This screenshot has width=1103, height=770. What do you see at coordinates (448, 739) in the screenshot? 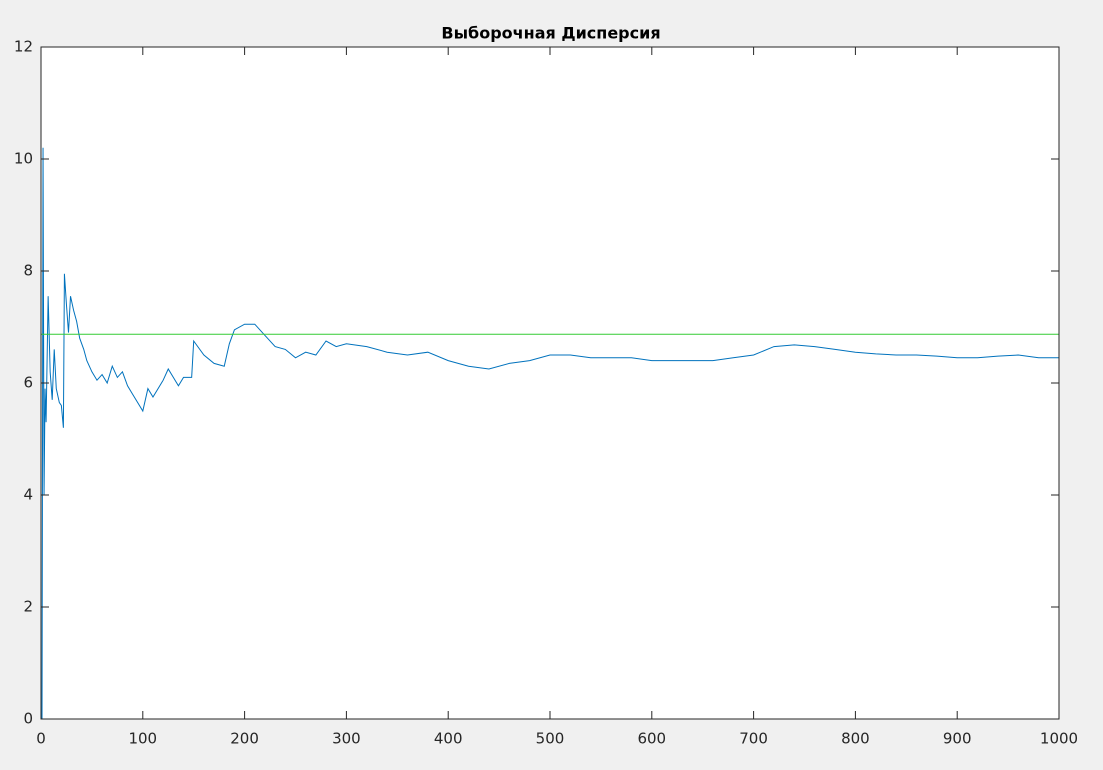
I see `x-tick-label: 400` at bounding box center [448, 739].